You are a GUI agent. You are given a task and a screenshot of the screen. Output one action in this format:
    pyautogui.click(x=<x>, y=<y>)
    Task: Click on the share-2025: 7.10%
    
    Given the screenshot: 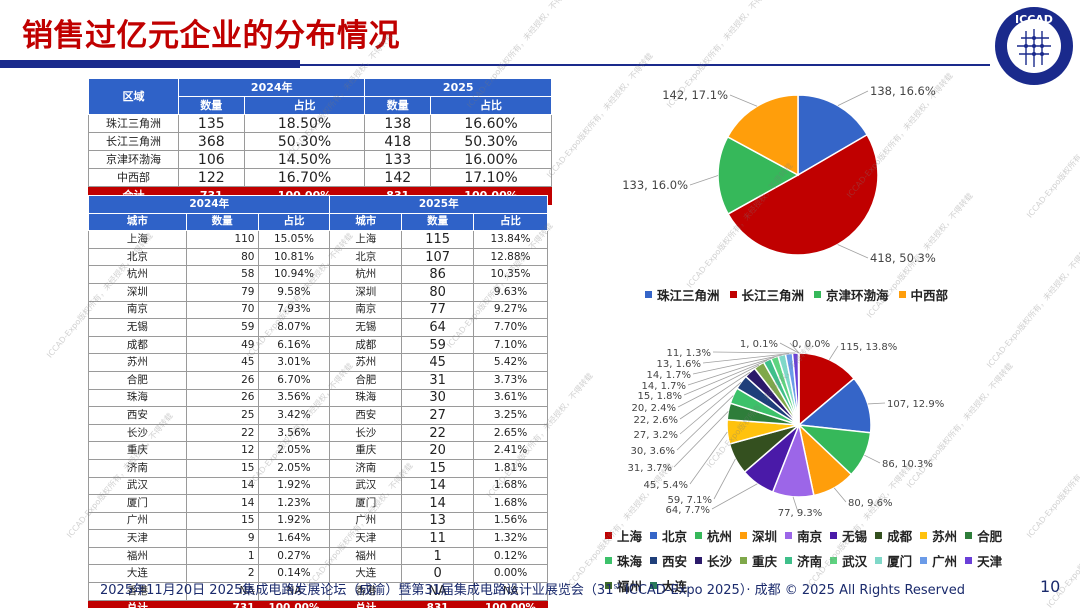 What is the action you would take?
    pyautogui.click(x=510, y=345)
    